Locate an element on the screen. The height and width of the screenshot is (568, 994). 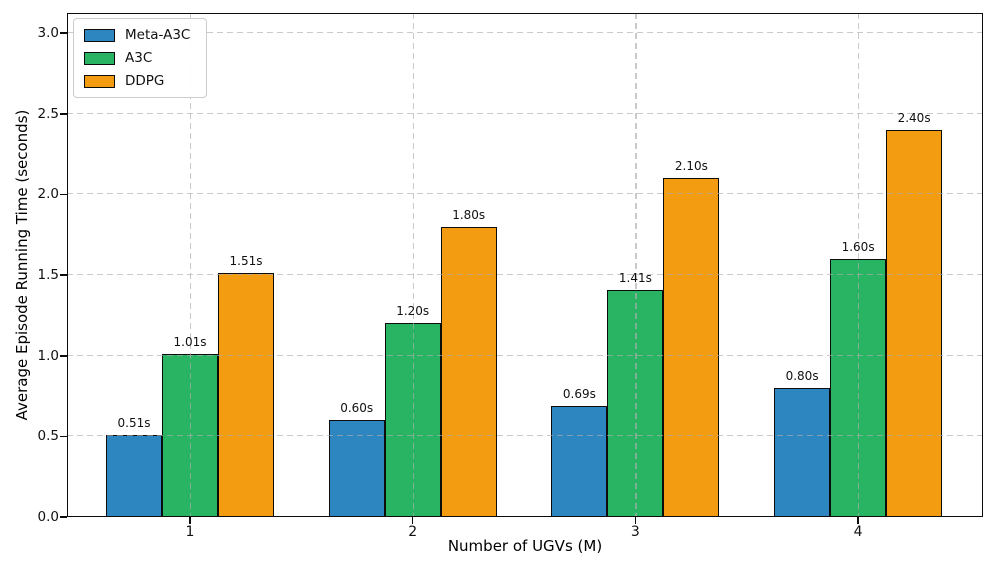
x-axis-label: Number of UGVs (M) is located at coordinates (525, 546).